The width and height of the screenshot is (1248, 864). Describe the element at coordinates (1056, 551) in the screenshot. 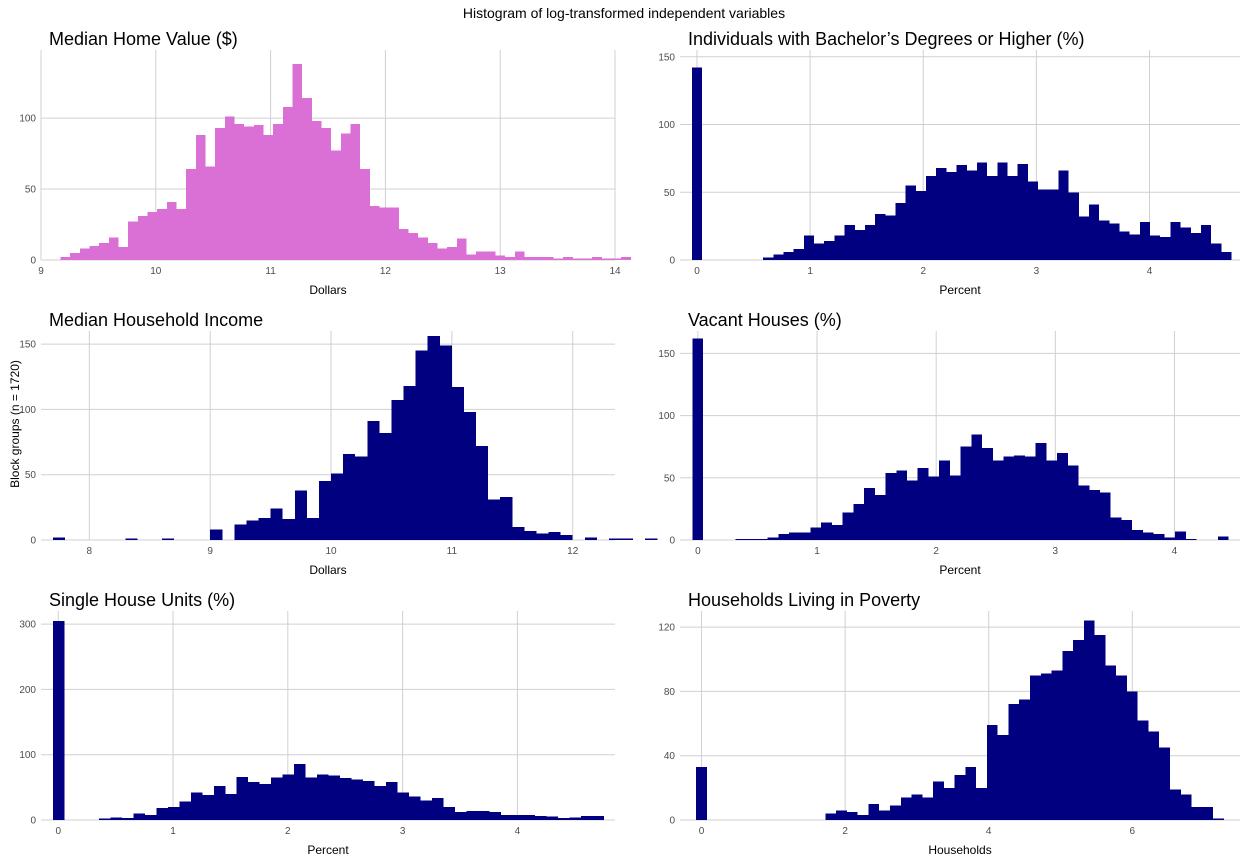

I see `x-tick-label: 3` at that location.